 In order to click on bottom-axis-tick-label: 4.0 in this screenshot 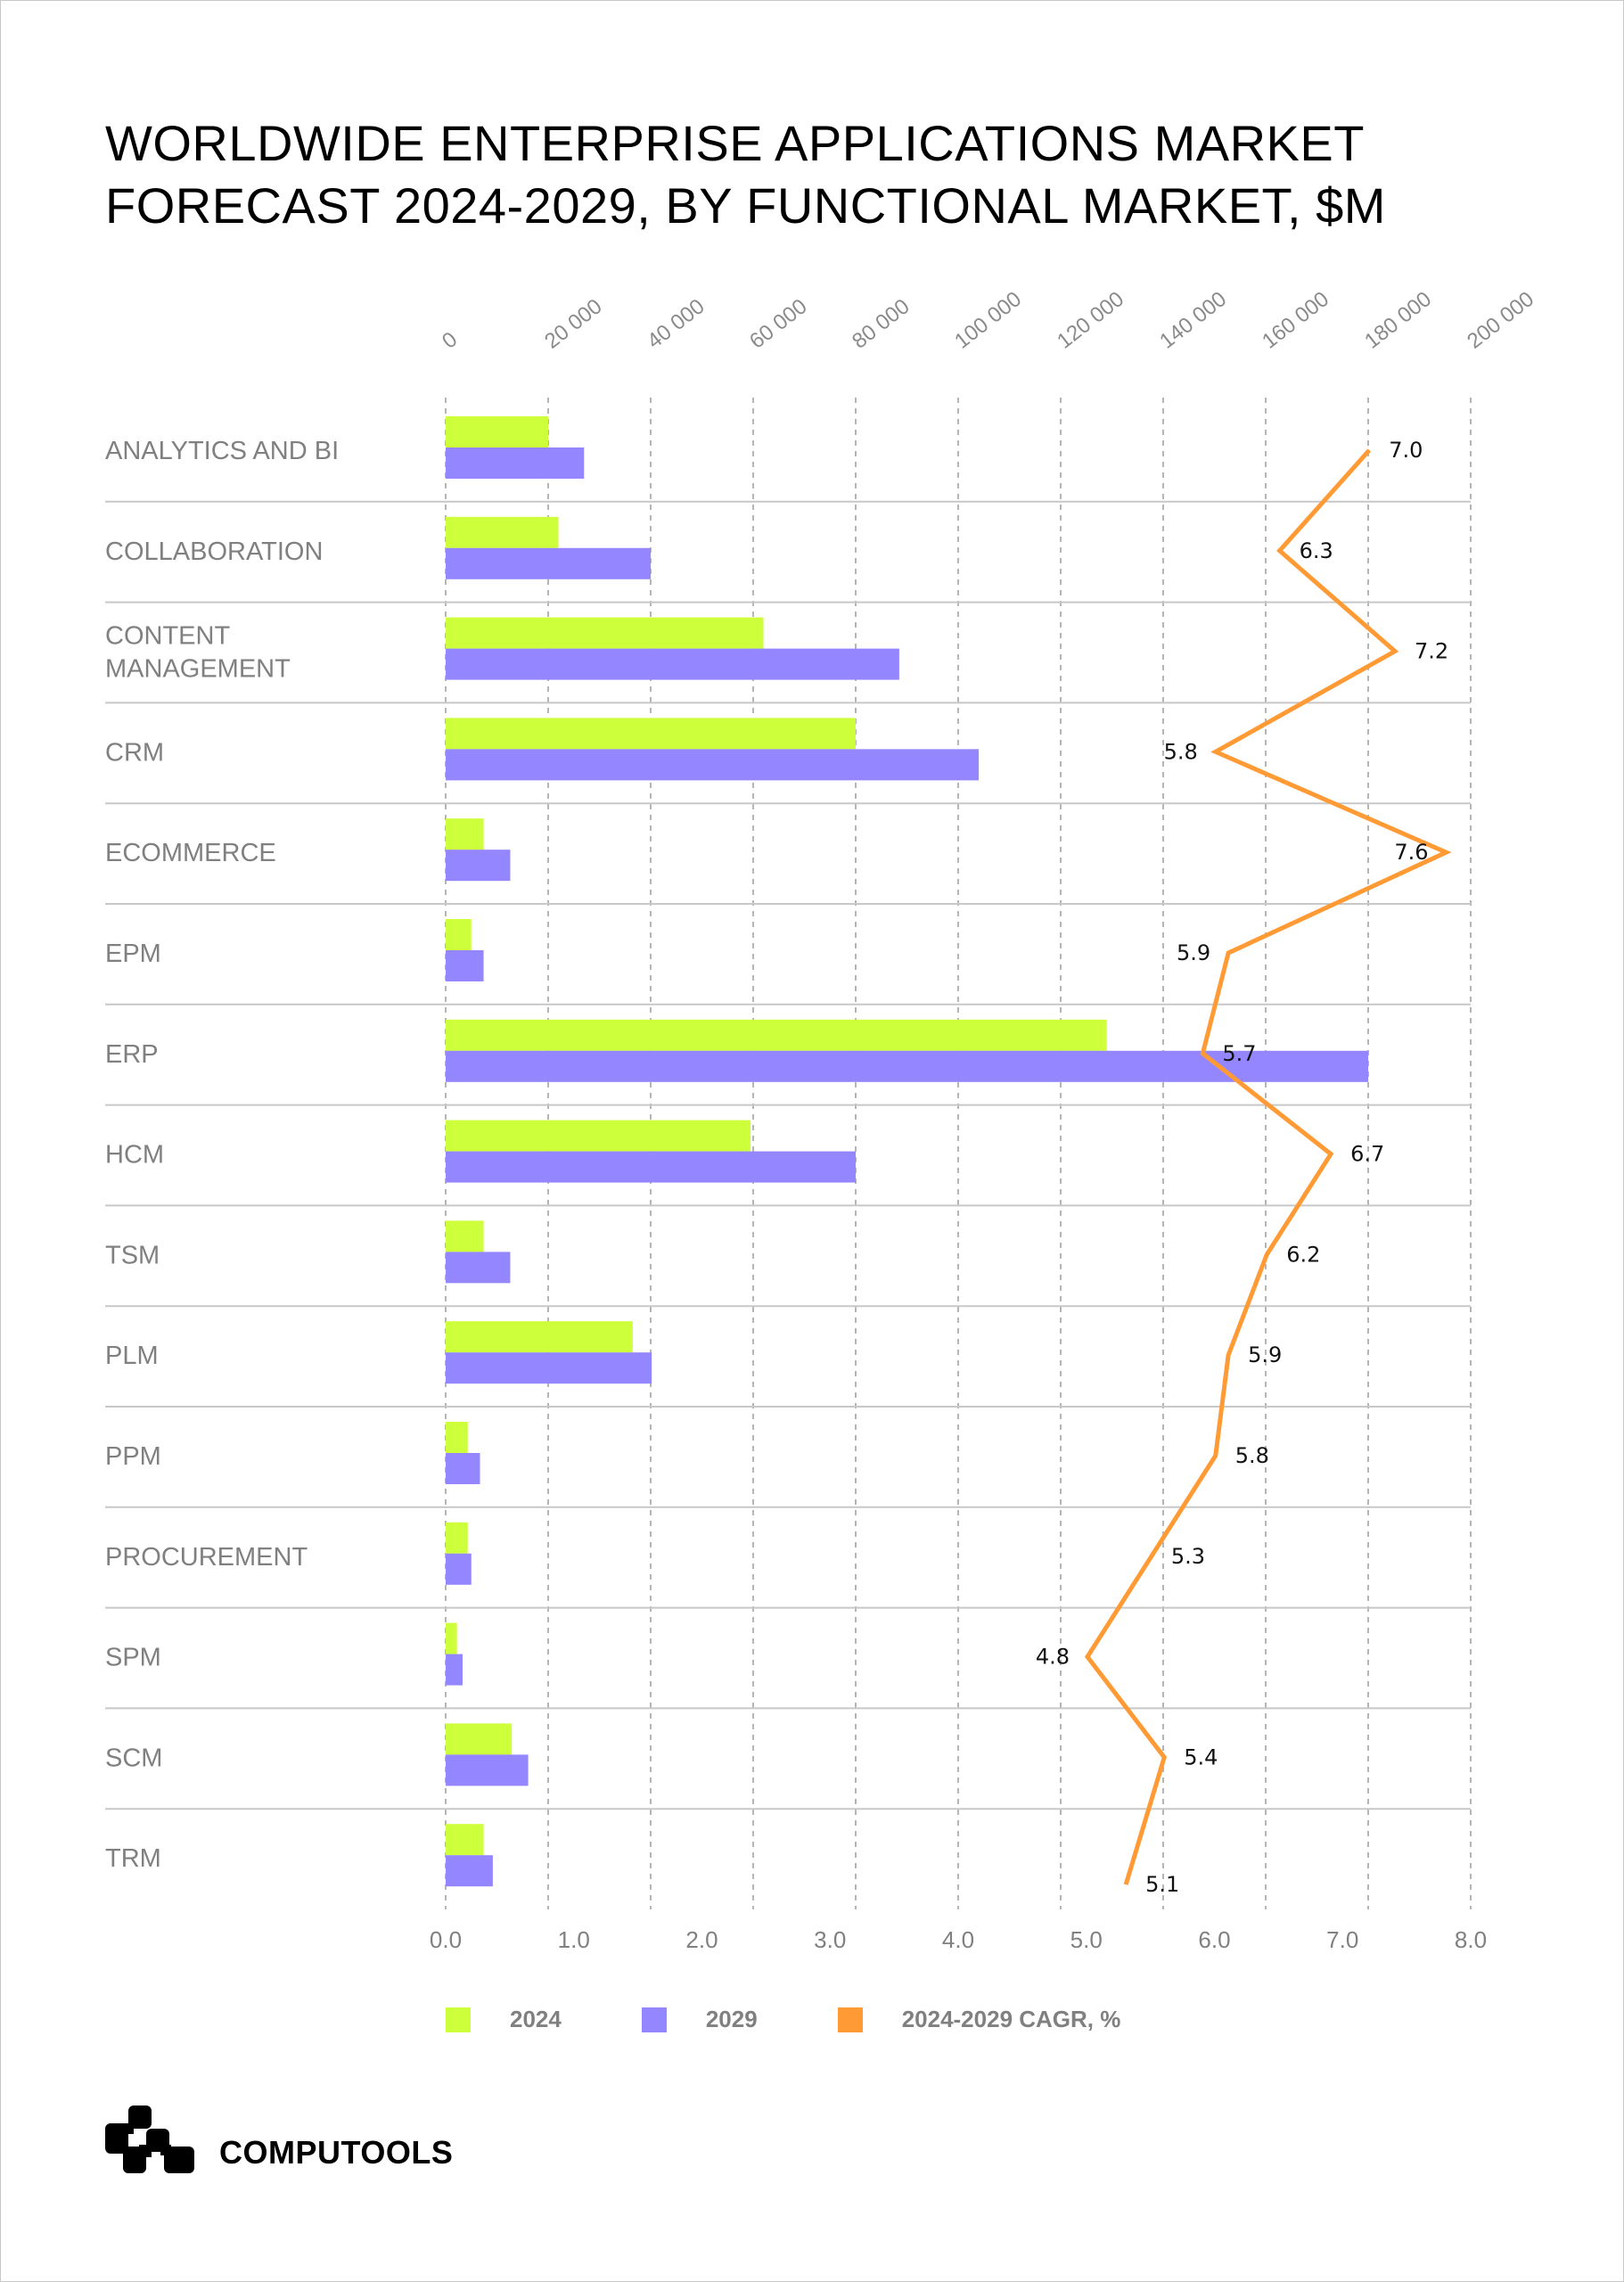, I will do `click(958, 1939)`.